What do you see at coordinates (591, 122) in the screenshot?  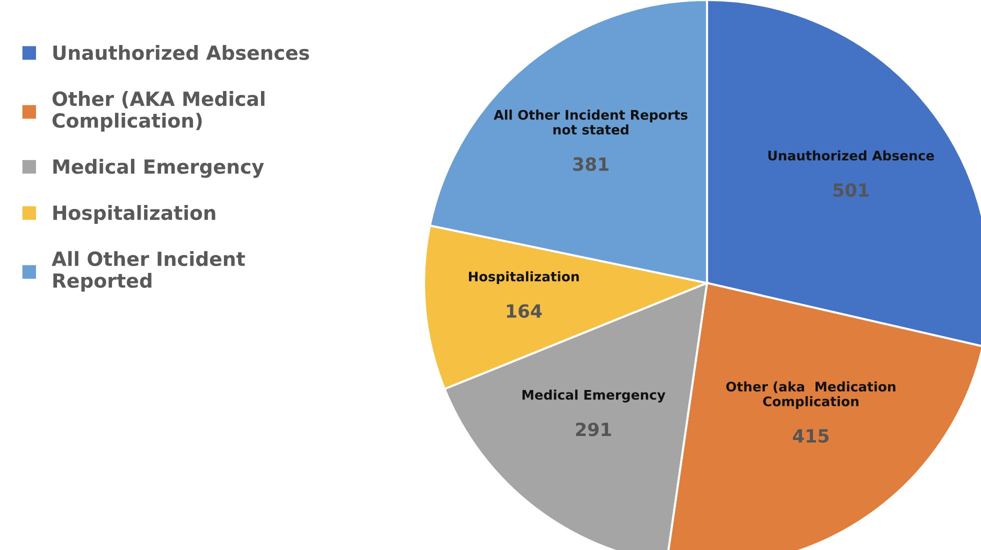 I see `text: All Other Incident Reports not stated` at bounding box center [591, 122].